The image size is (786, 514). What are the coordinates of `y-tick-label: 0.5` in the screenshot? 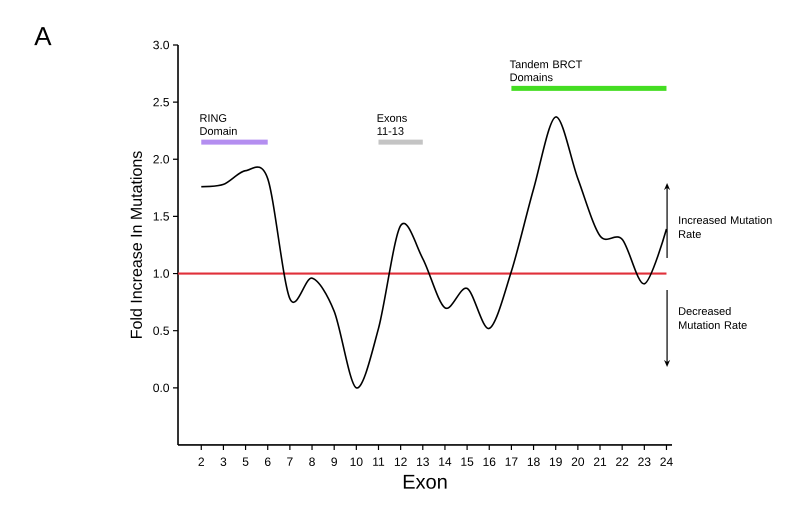 It's located at (161, 330).